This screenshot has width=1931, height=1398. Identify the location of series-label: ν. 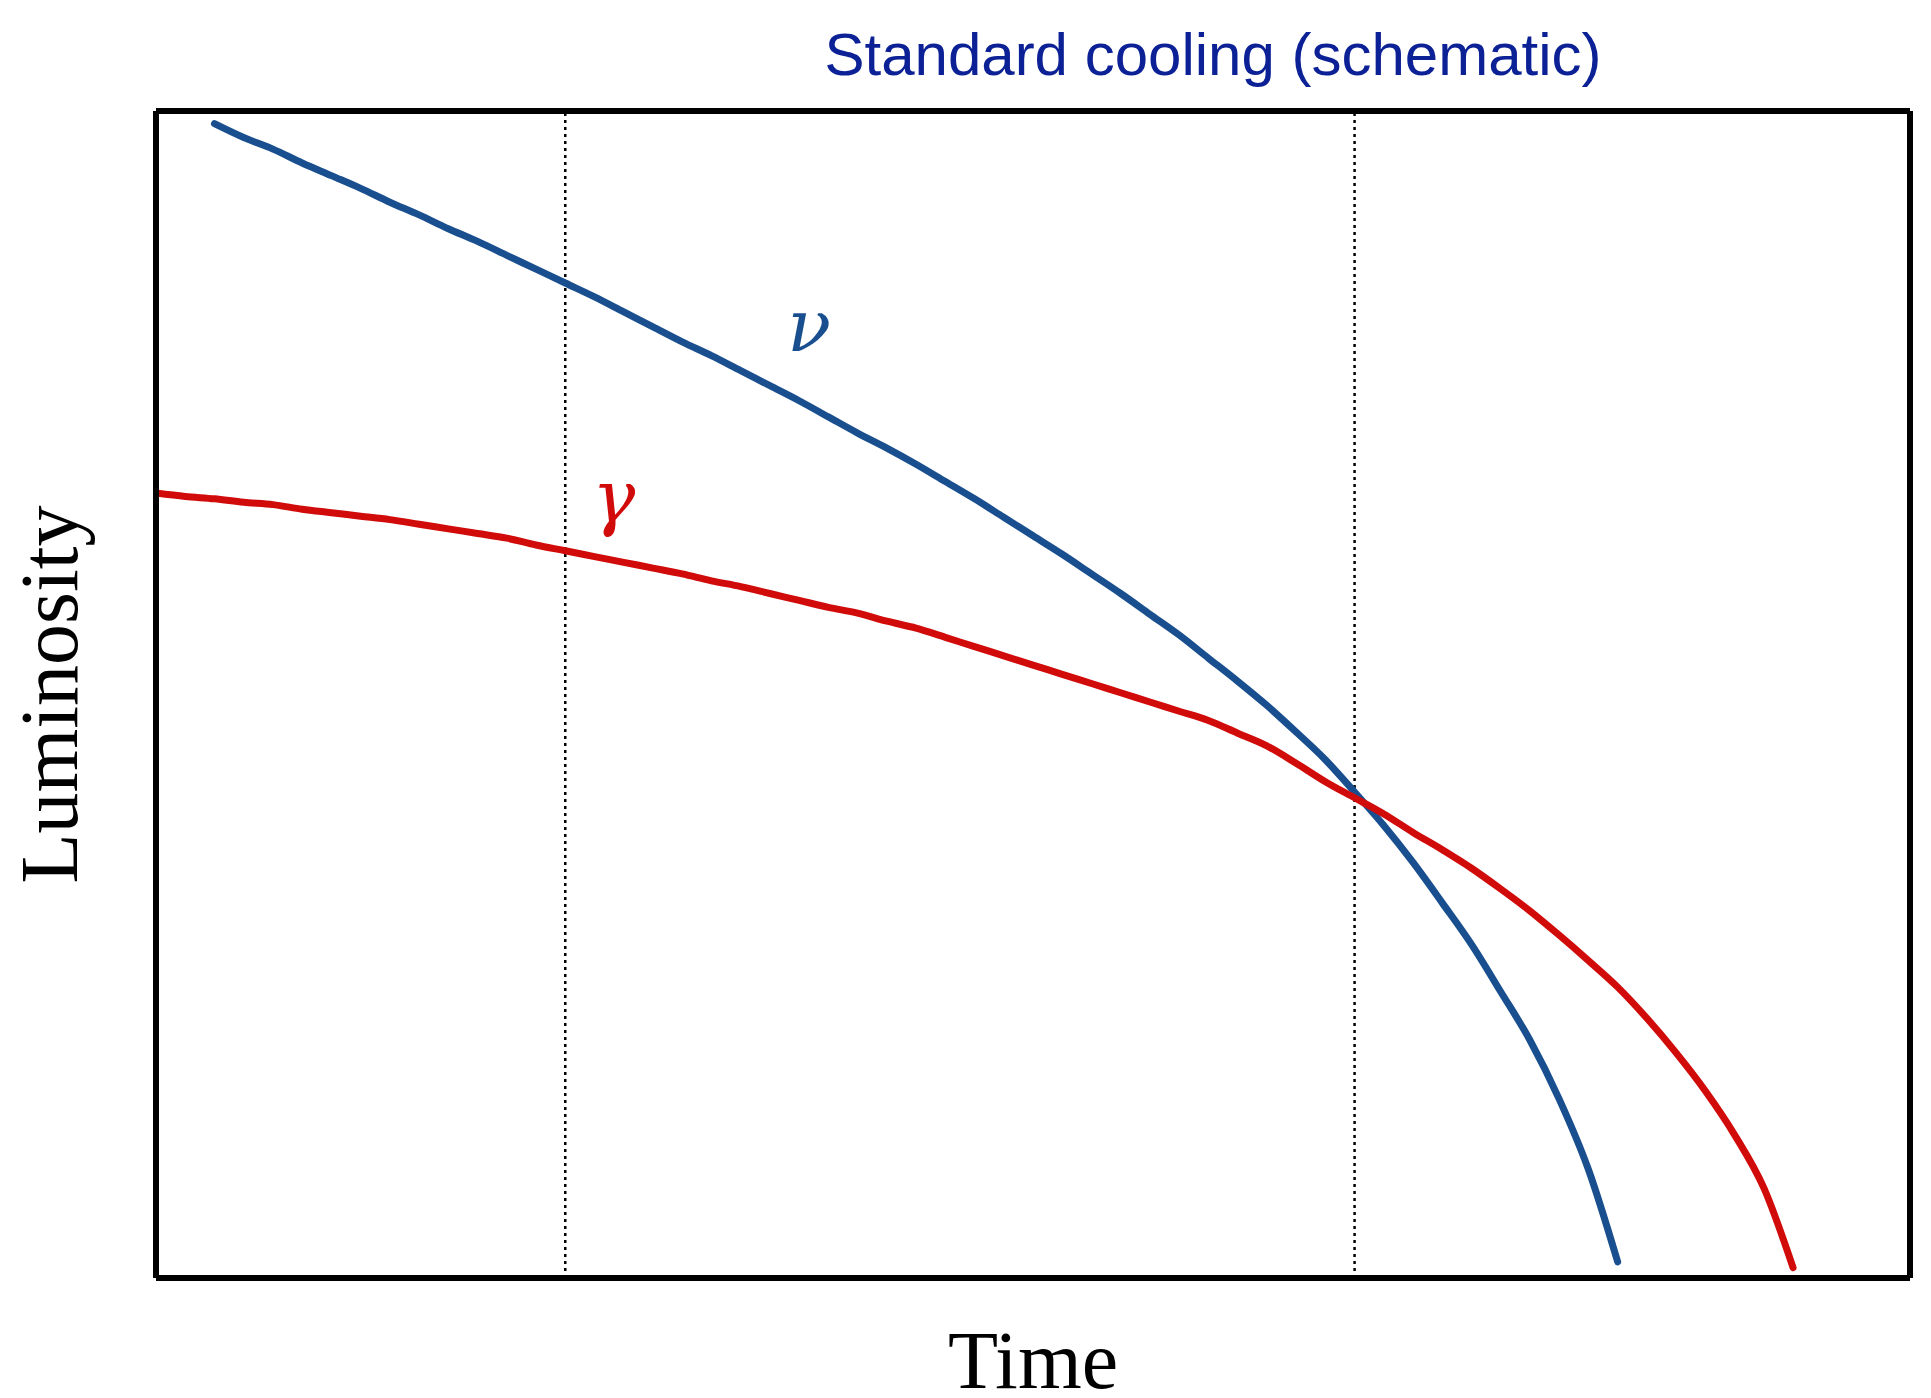
(809, 325).